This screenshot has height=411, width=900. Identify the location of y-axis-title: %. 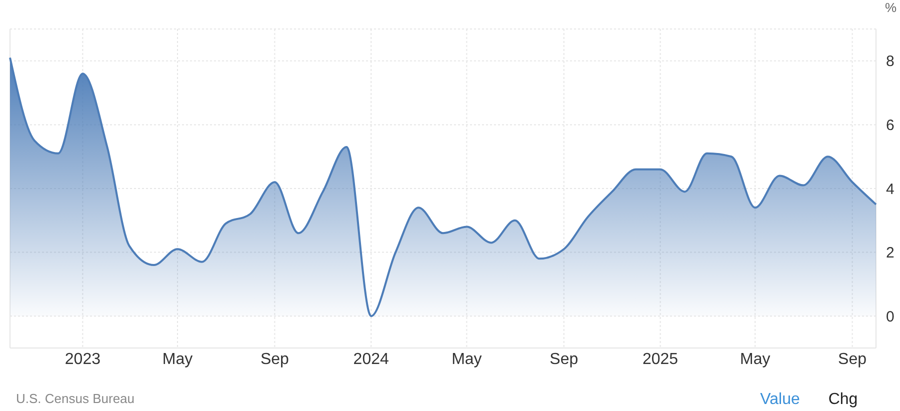
(891, 7).